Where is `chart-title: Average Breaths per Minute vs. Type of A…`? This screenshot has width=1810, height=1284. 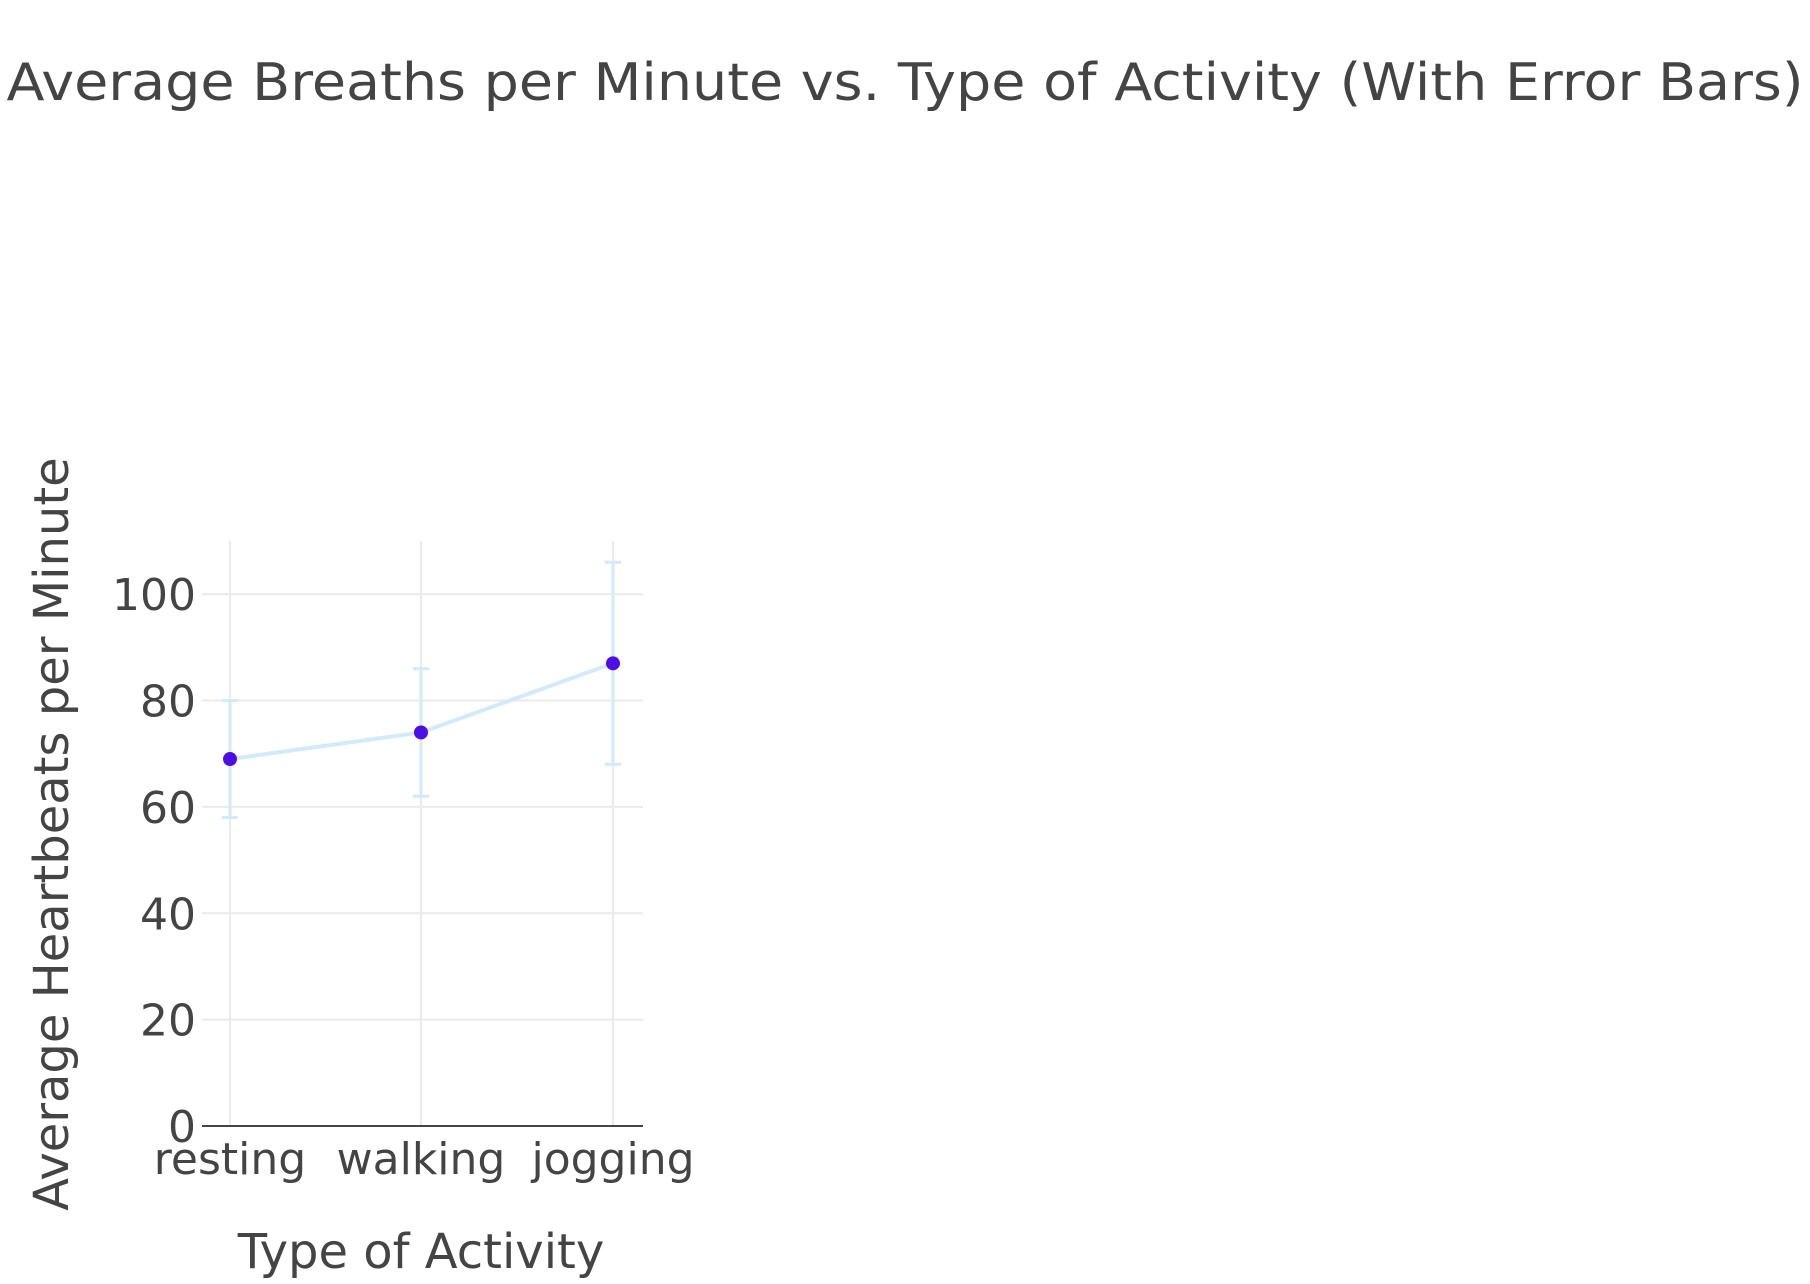 chart-title: Average Breaths per Minute vs. Type of A… is located at coordinates (905, 83).